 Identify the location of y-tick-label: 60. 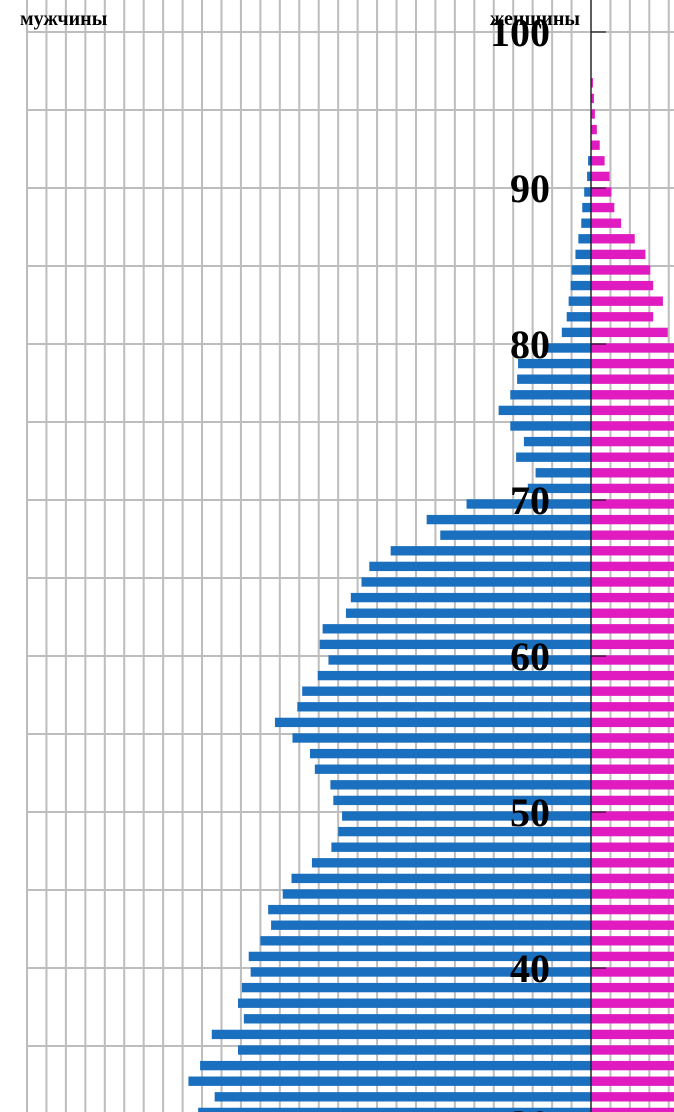
(530, 656).